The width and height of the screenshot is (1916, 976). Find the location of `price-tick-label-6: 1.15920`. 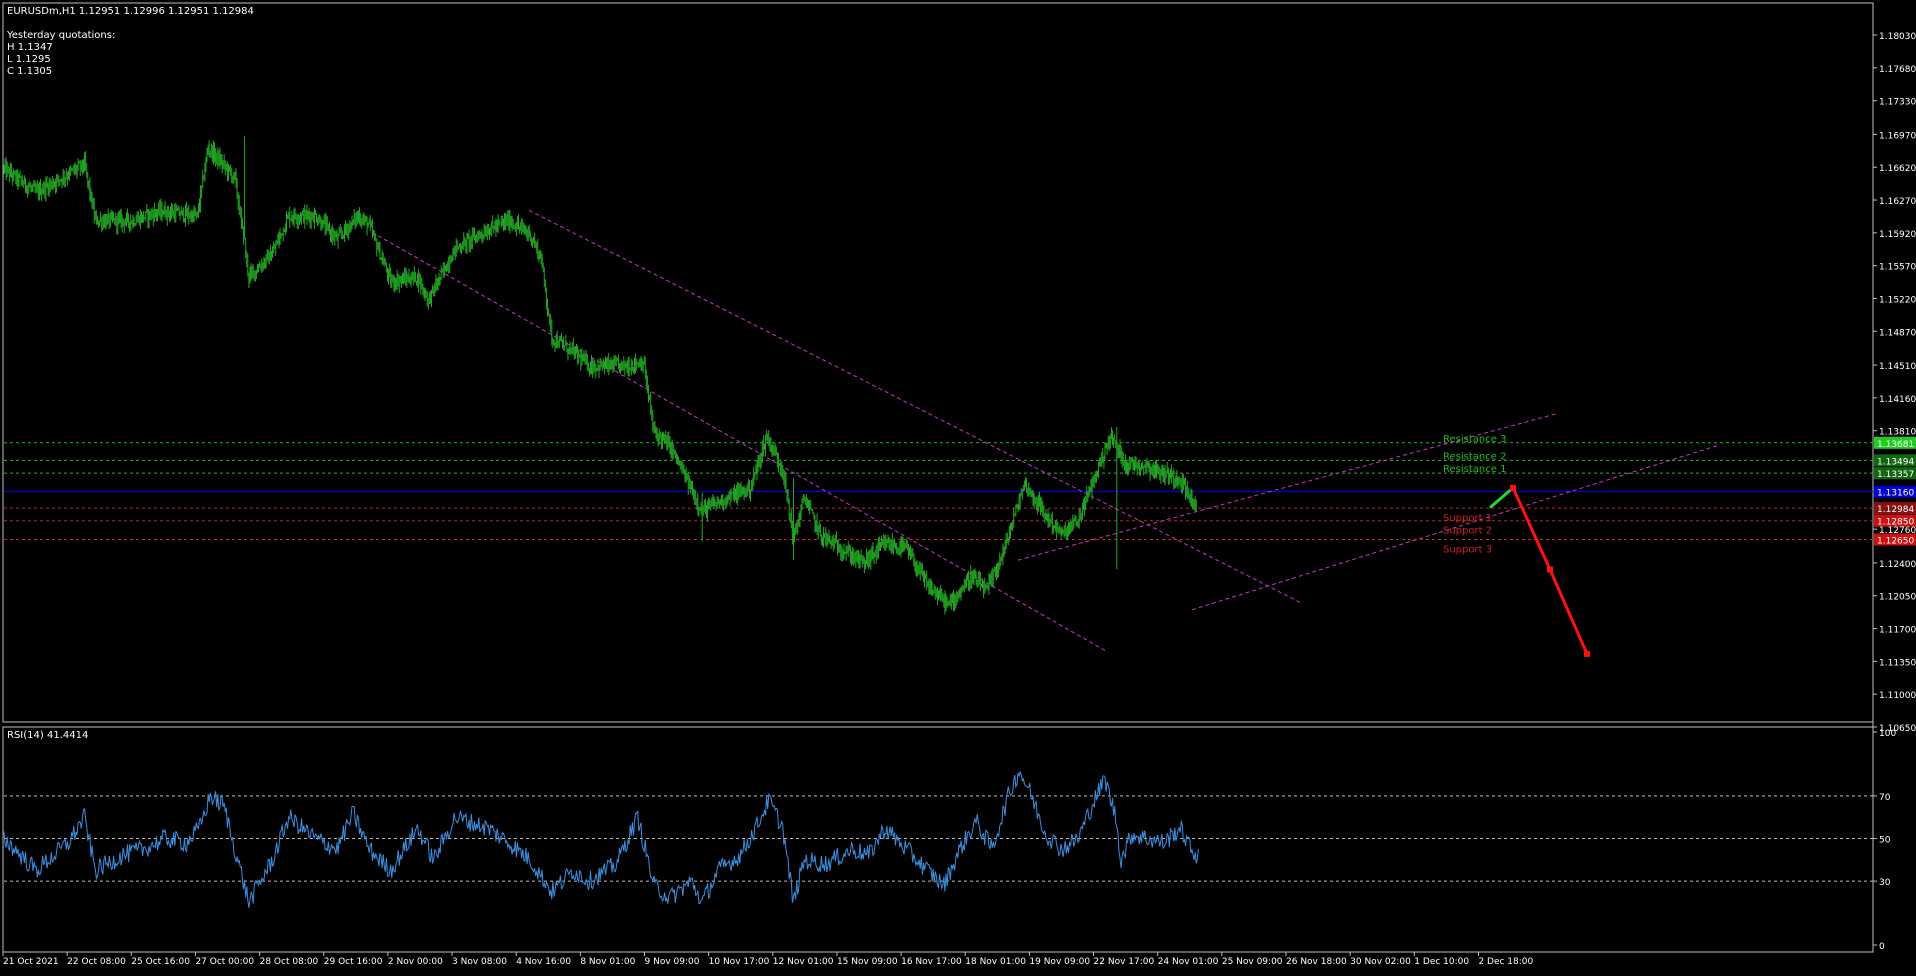

price-tick-label-6: 1.15920 is located at coordinates (1897, 235).